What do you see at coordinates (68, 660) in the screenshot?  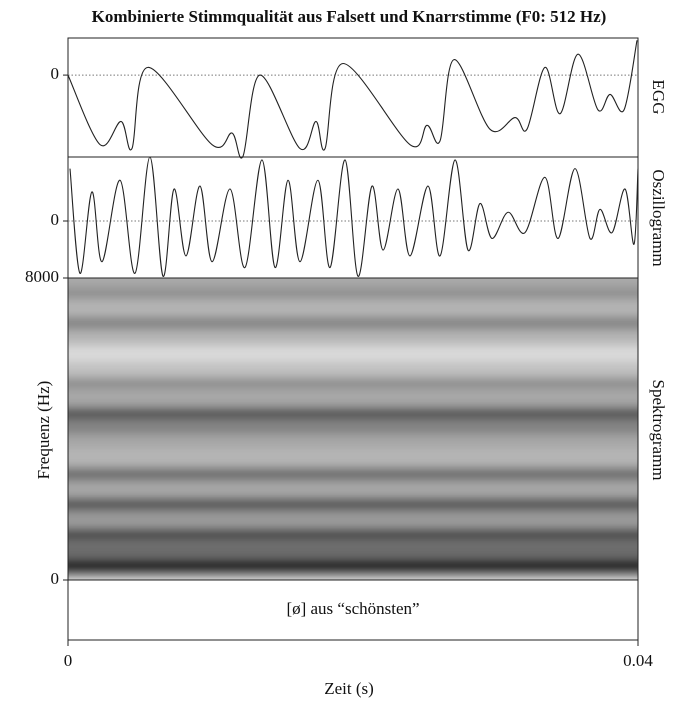 I see `x-tick-label: 0` at bounding box center [68, 660].